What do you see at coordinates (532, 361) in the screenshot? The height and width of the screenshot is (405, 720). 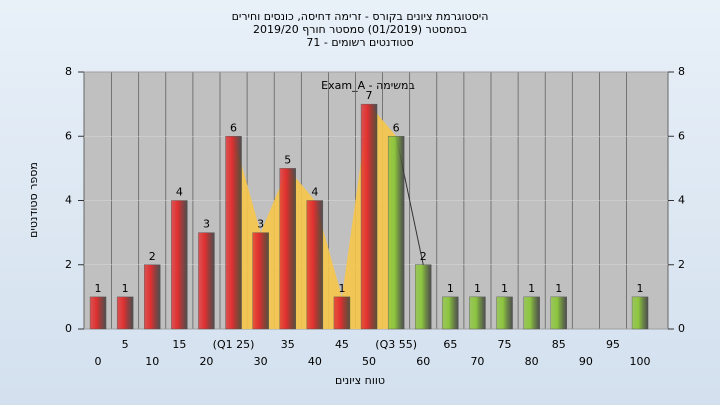 I see `x-tick-label: 80` at bounding box center [532, 361].